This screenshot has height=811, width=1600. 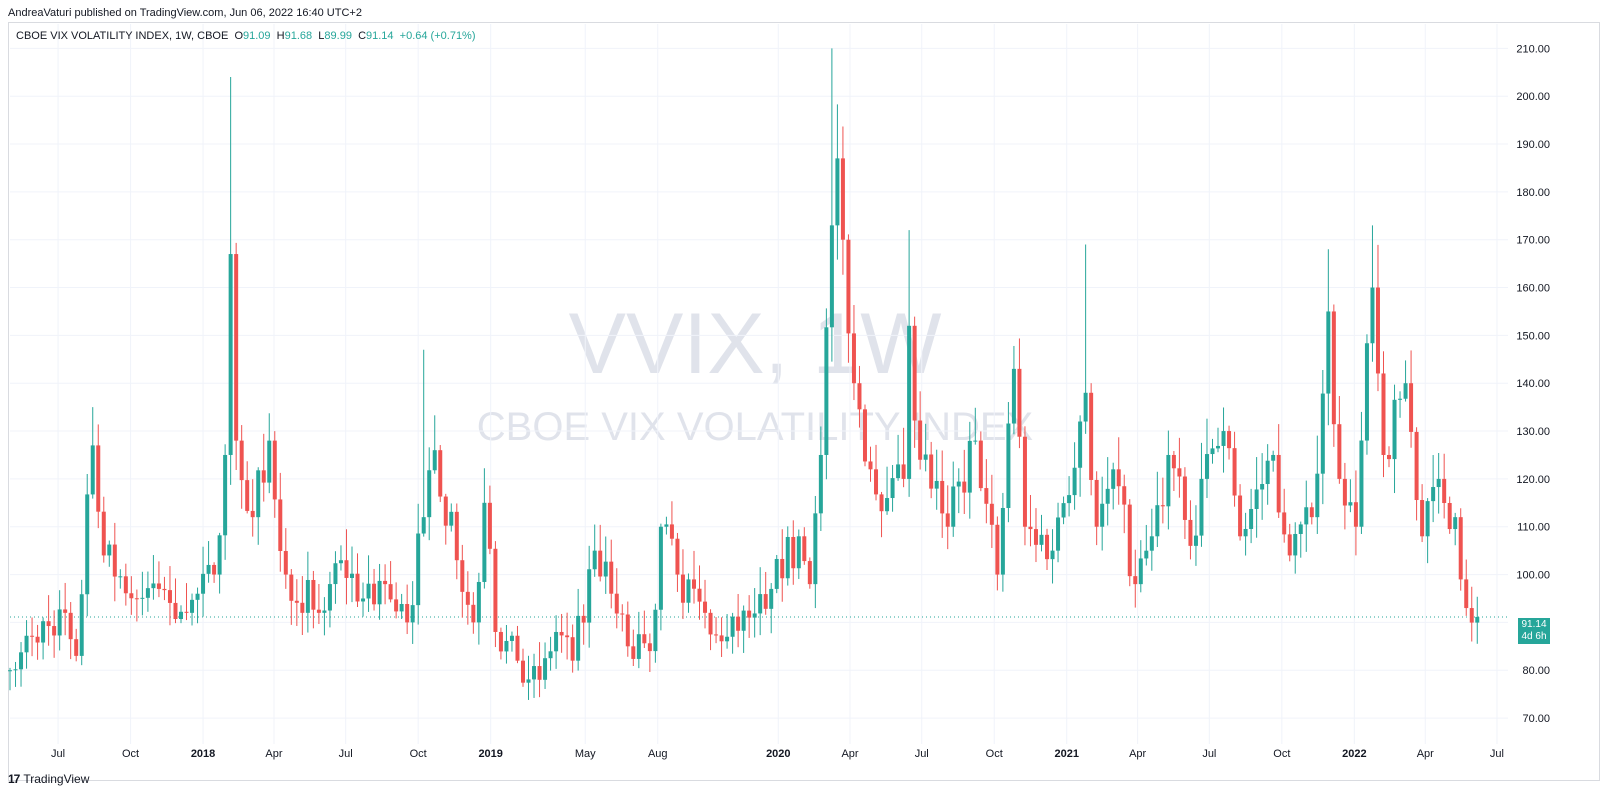 I want to click on x-tick-label: 2019, so click(x=490, y=754).